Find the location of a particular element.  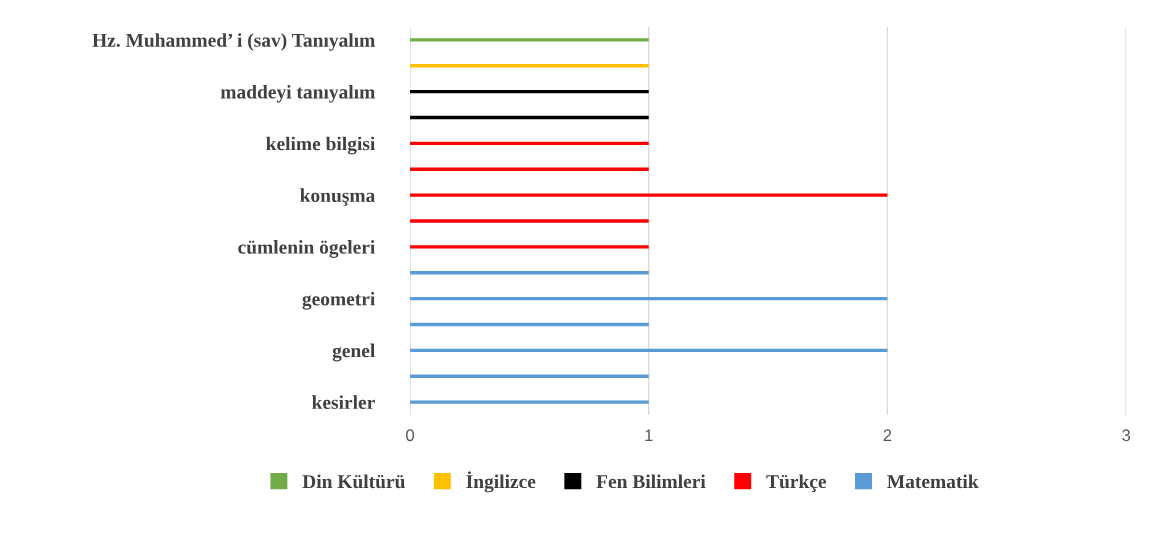

legend-label: Fen Bilimleri is located at coordinates (651, 481).